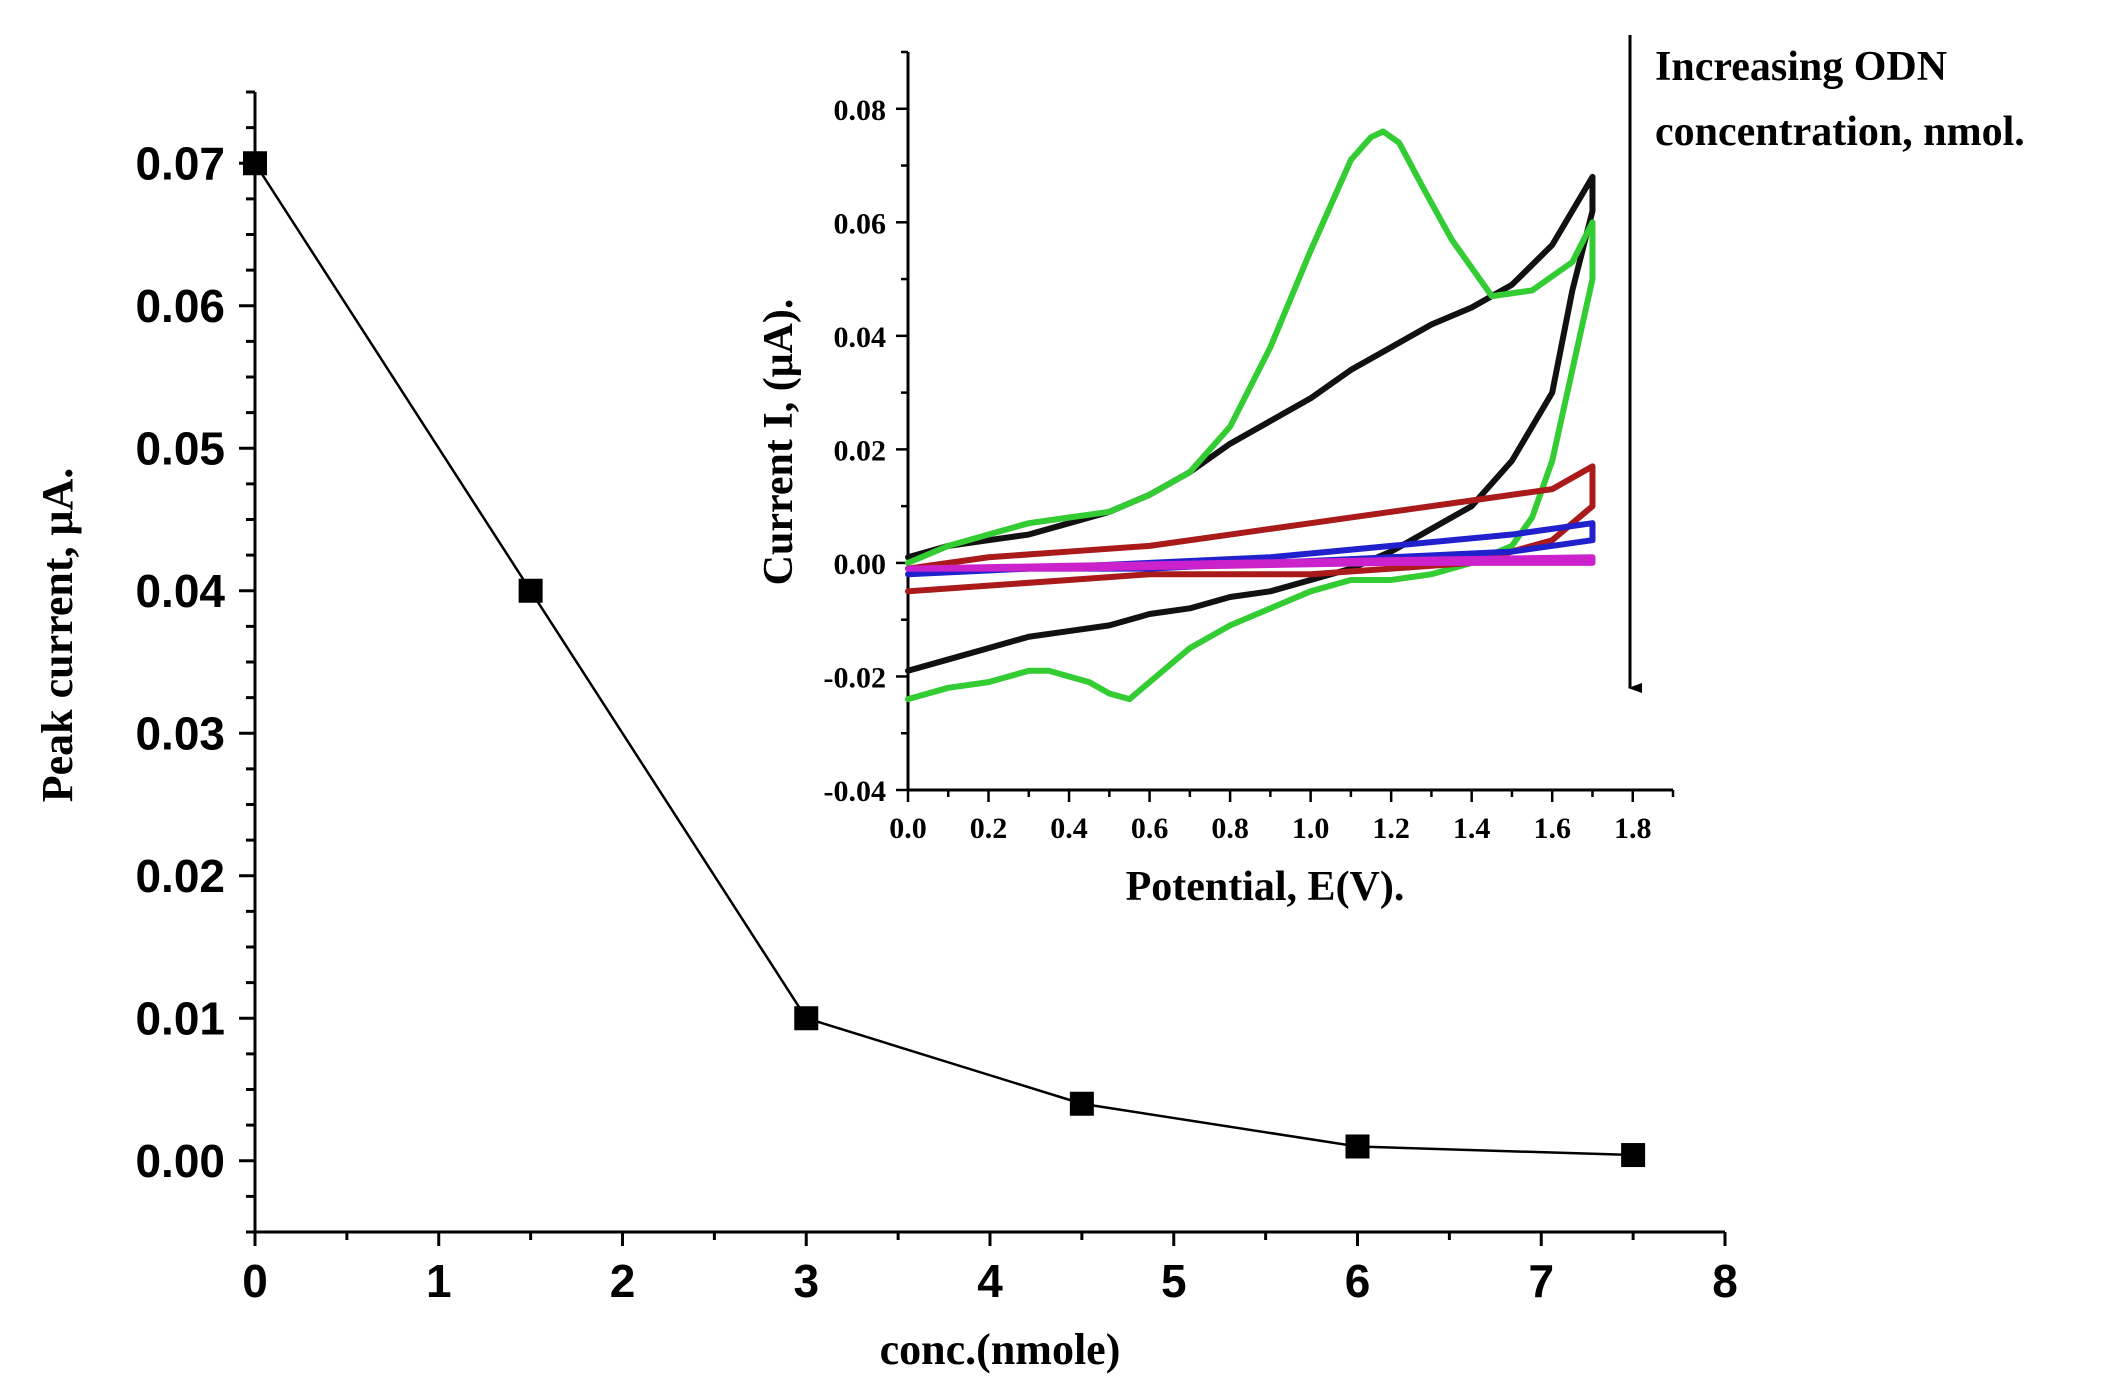 The width and height of the screenshot is (2104, 1386). I want to click on main-y-axis-label: Peak current, μA., so click(57, 635).